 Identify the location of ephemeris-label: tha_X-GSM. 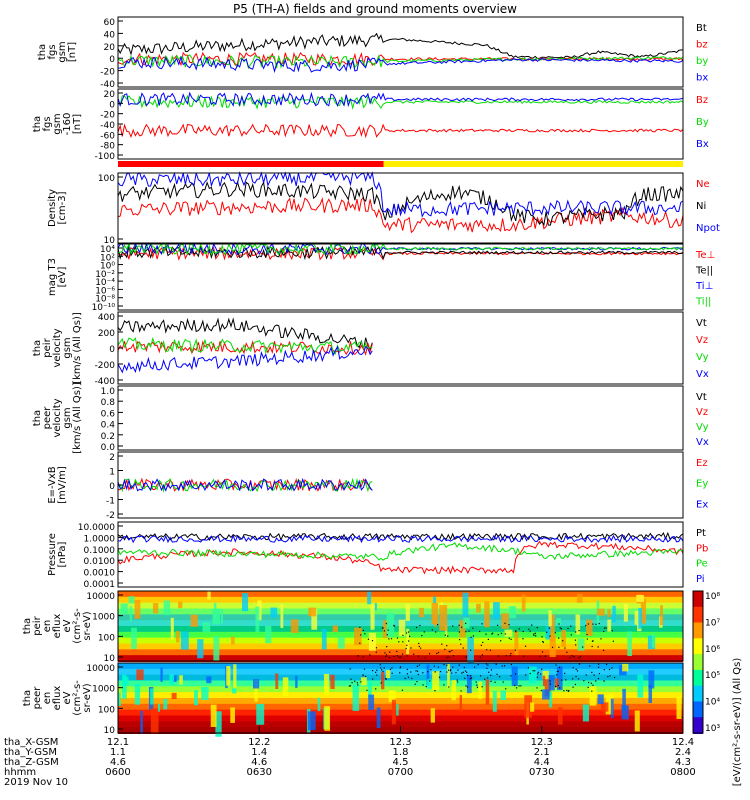
(31, 742).